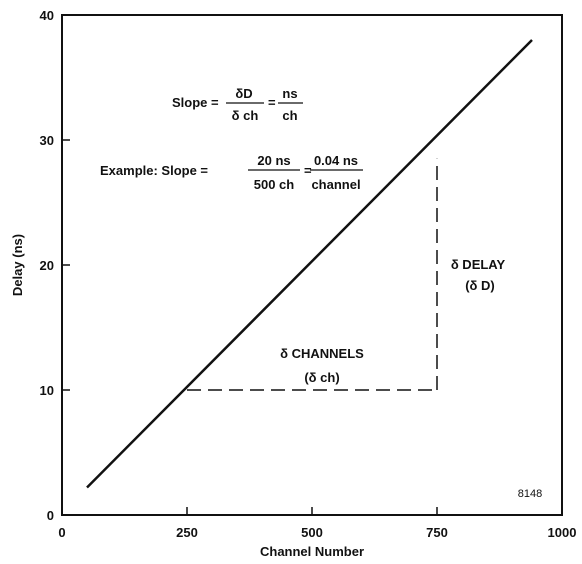 This screenshot has height=564, width=582. What do you see at coordinates (50, 515) in the screenshot?
I see `y-tick-label: 0` at bounding box center [50, 515].